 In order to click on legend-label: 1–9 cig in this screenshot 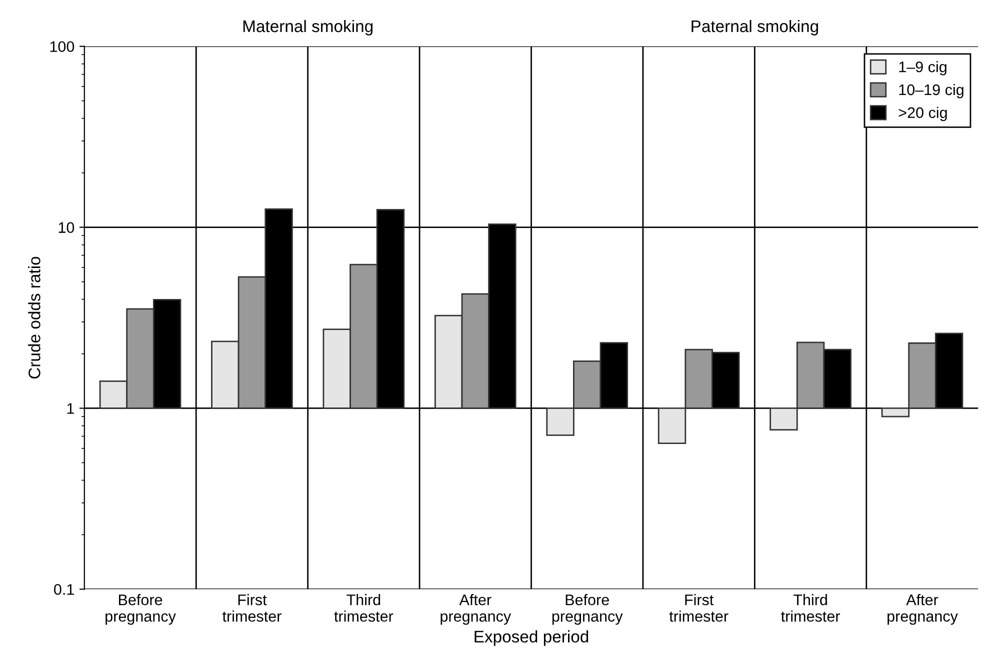, I will do `click(922, 68)`.